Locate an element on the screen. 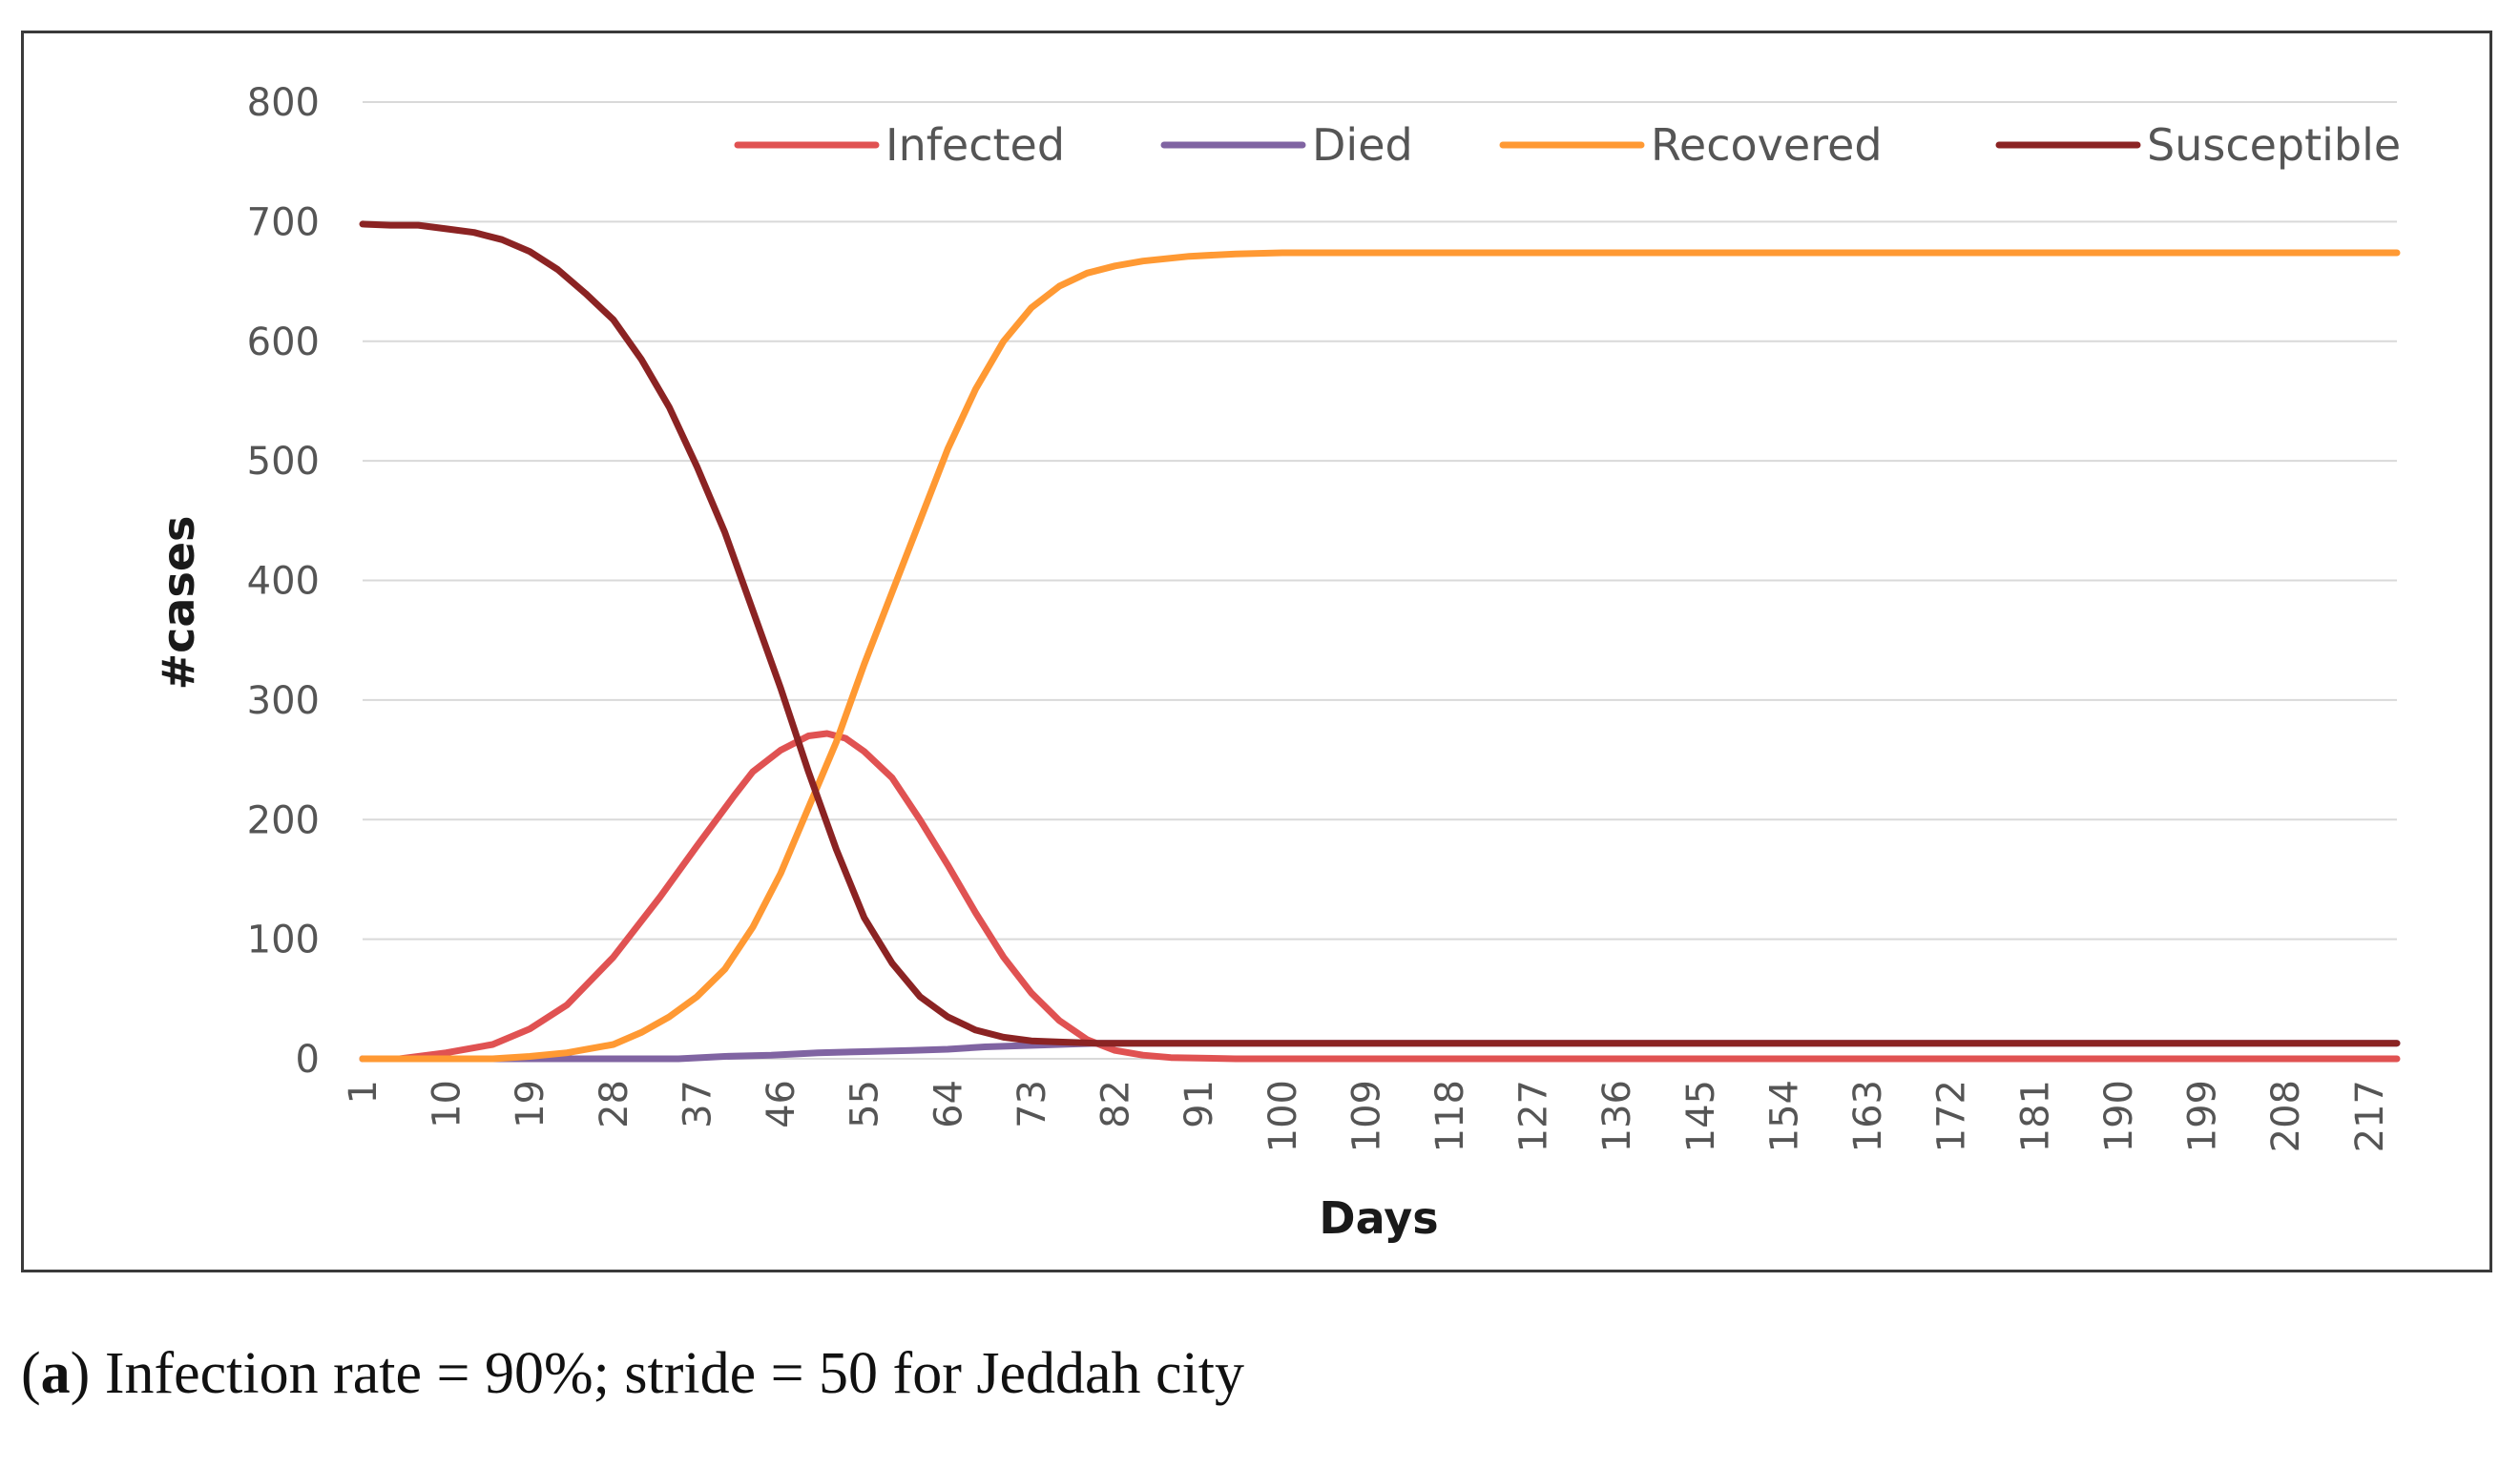 This screenshot has width=2520, height=1468. caption-label: a is located at coordinates (56, 1373).